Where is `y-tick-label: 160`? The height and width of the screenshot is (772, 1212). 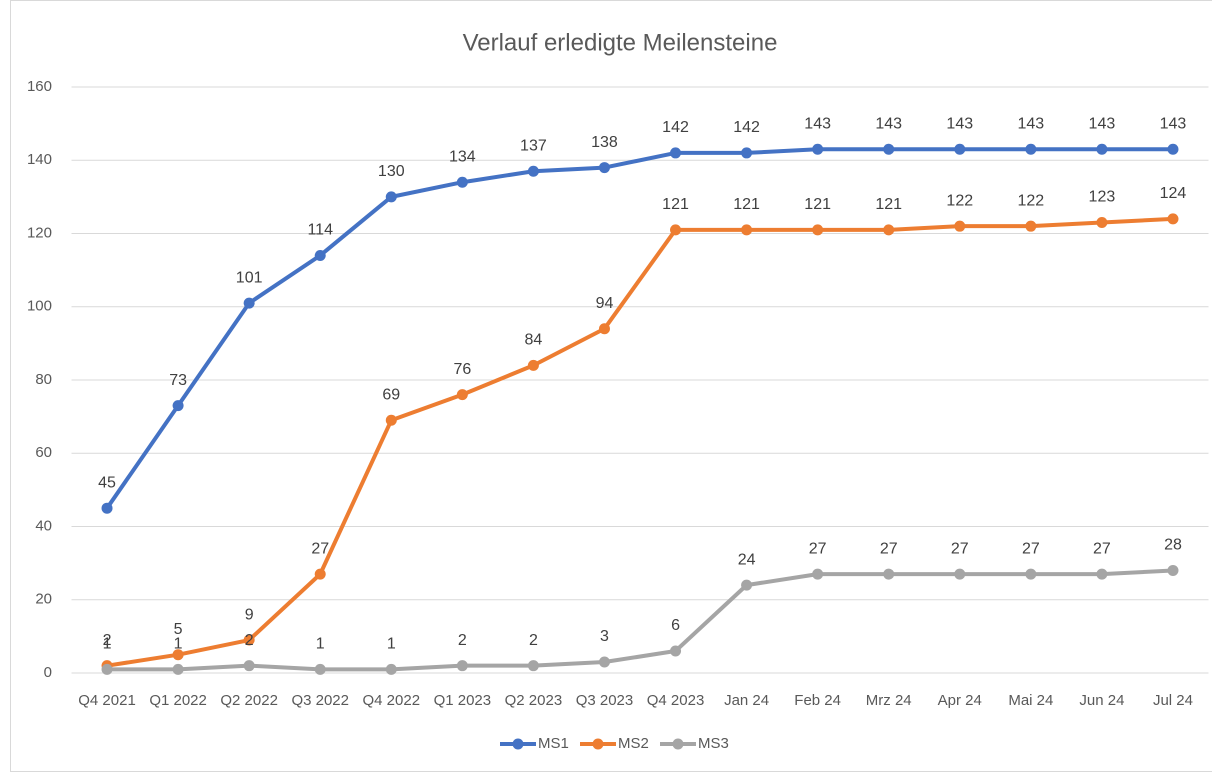 y-tick-label: 160 is located at coordinates (39, 86).